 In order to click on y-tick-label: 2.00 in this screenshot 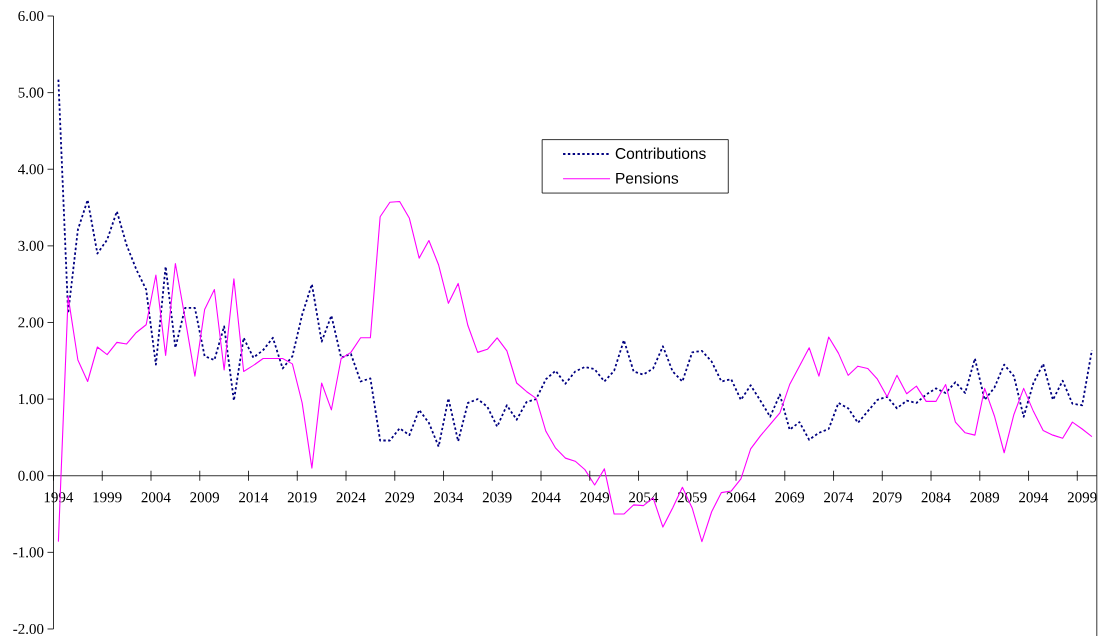, I will do `click(31, 322)`.